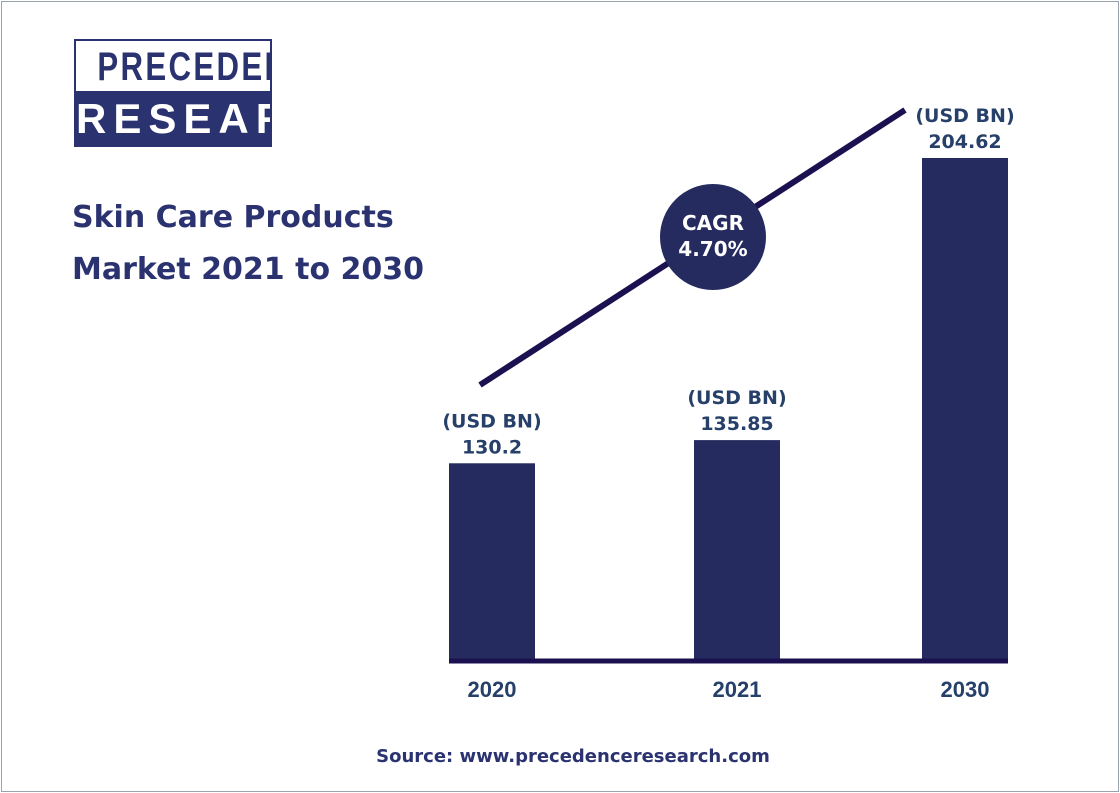 The image size is (1120, 793). I want to click on x-tick-label: 2020, so click(492, 689).